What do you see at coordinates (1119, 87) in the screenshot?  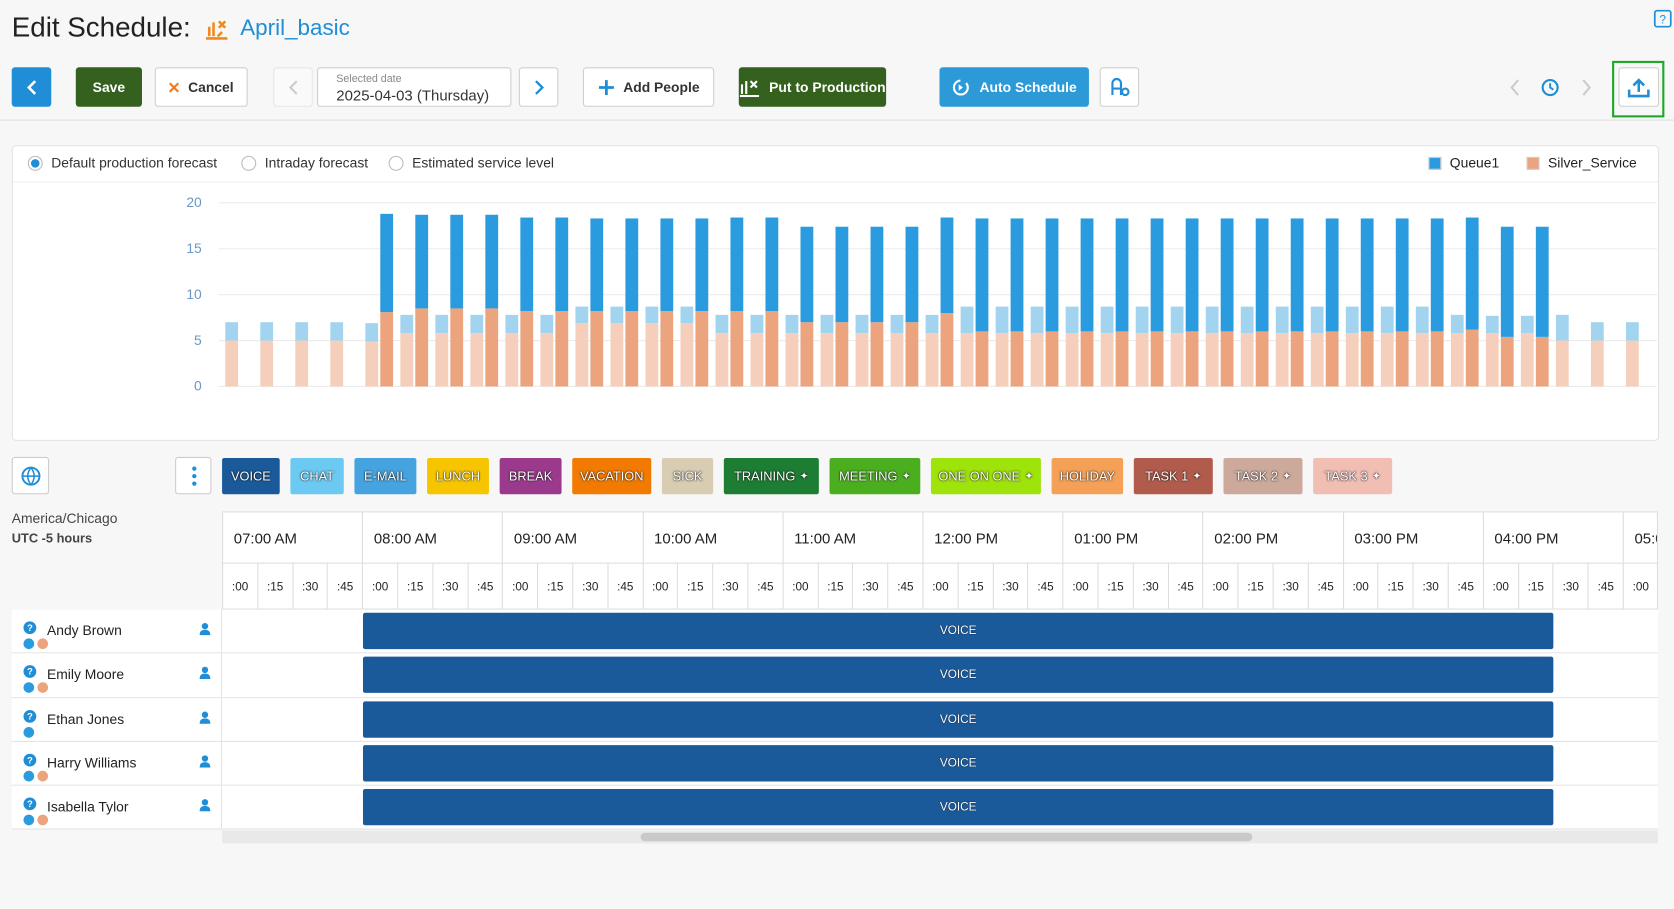 I see `settings-button` at bounding box center [1119, 87].